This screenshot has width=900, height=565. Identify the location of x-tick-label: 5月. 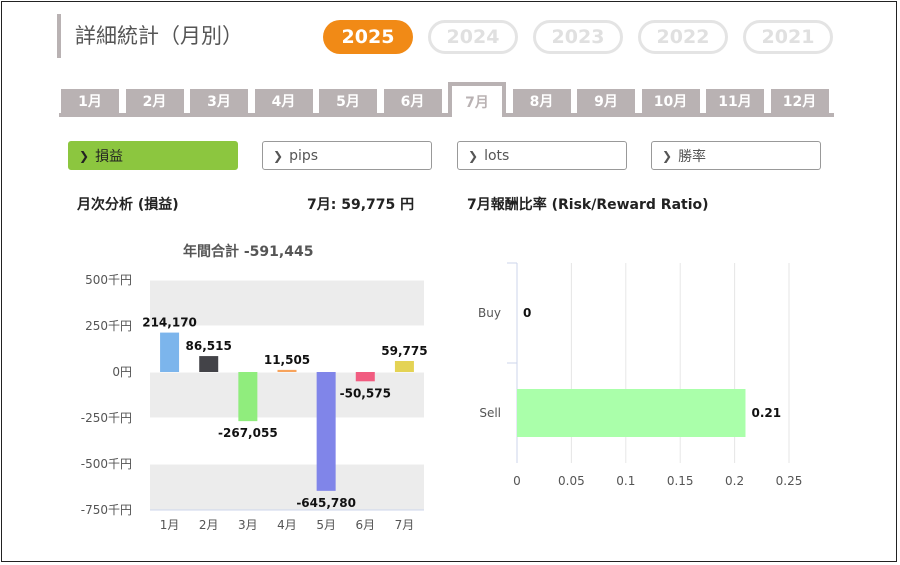
(326, 525).